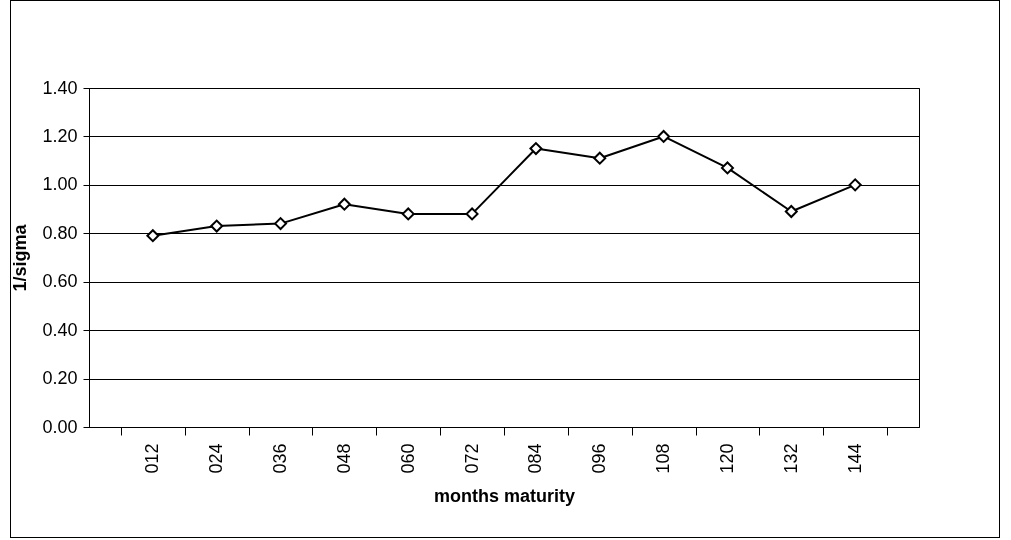 This screenshot has width=1011, height=540. I want to click on y-tick-label: 1.20, so click(60, 135).